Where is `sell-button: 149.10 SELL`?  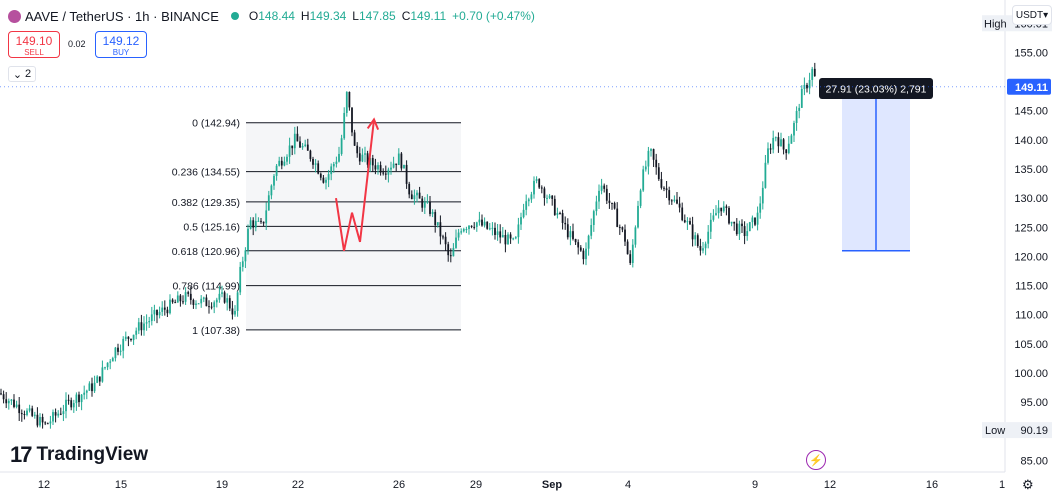
sell-button: 149.10 SELL is located at coordinates (34, 44).